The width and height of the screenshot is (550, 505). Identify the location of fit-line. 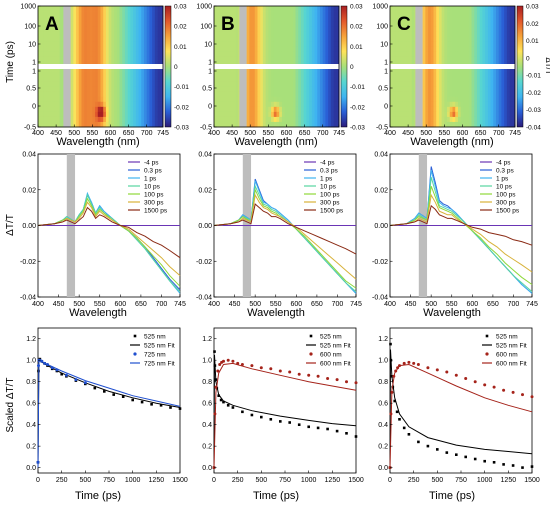
(461, 408).